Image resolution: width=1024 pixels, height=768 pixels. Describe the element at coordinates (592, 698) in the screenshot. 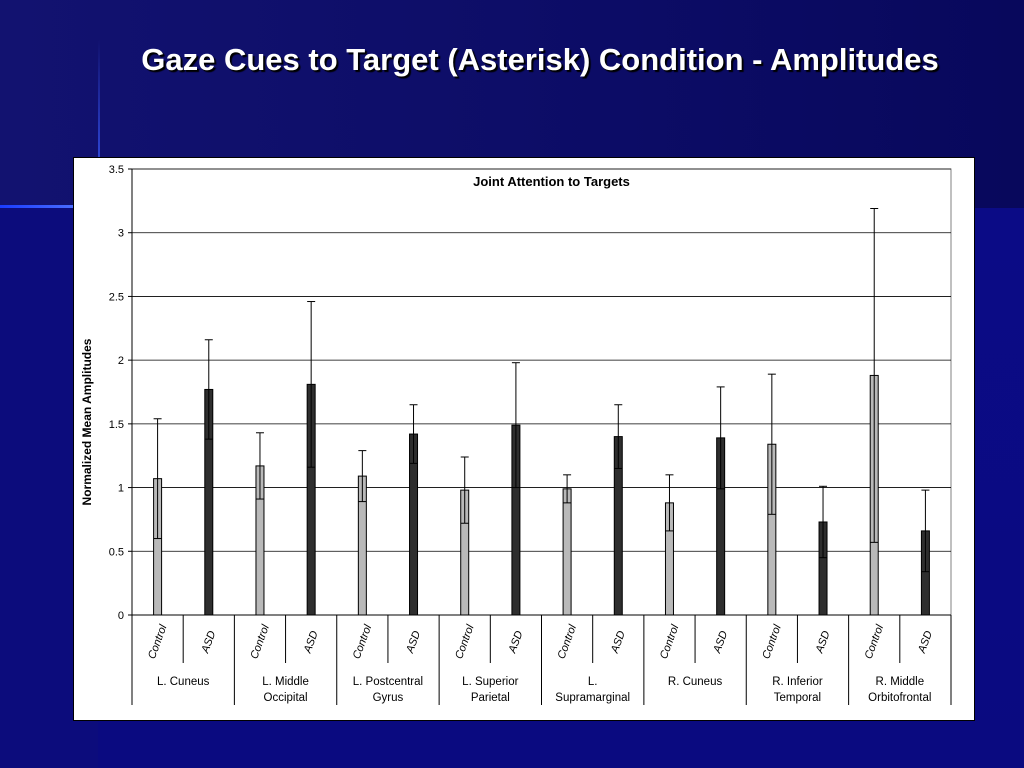

I see `x-category-label: Supramarginal` at that location.